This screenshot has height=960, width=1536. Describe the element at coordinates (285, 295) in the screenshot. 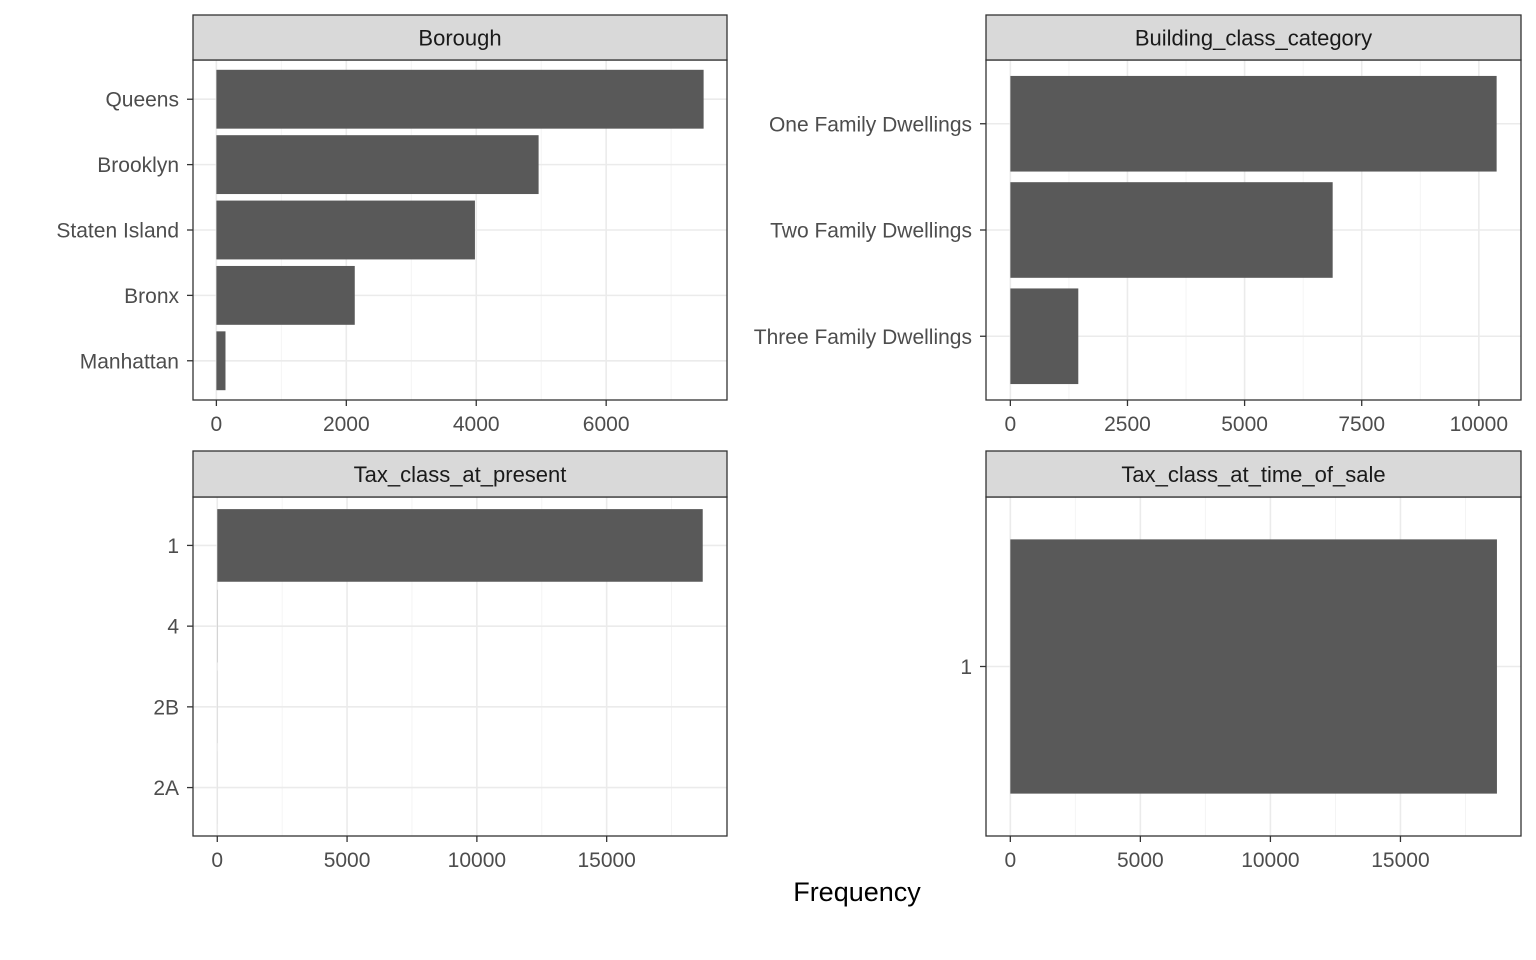

I see `bar-bronx` at that location.